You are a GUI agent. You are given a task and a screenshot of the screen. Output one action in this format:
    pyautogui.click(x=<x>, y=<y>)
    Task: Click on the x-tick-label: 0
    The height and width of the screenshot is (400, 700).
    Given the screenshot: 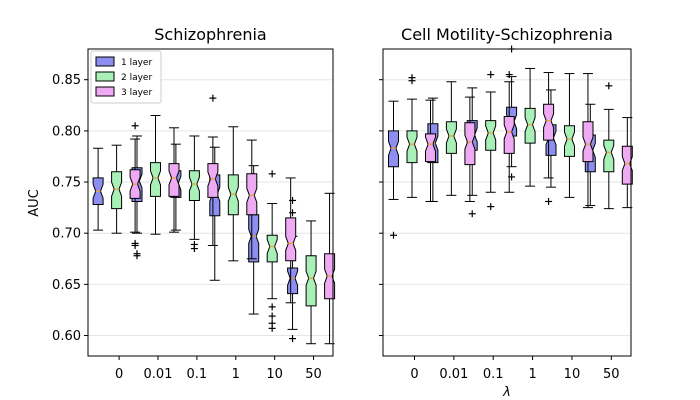 What is the action you would take?
    pyautogui.click(x=414, y=374)
    